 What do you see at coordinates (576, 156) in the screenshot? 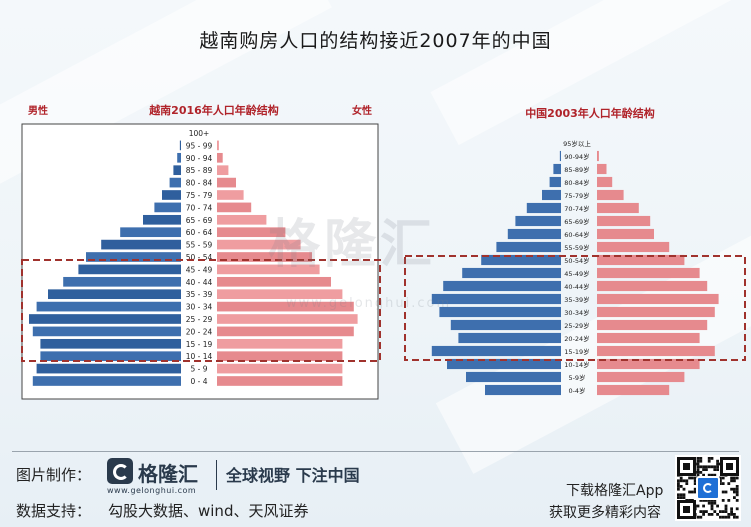
I see `age-tick-label: 90-94岁` at bounding box center [576, 156].